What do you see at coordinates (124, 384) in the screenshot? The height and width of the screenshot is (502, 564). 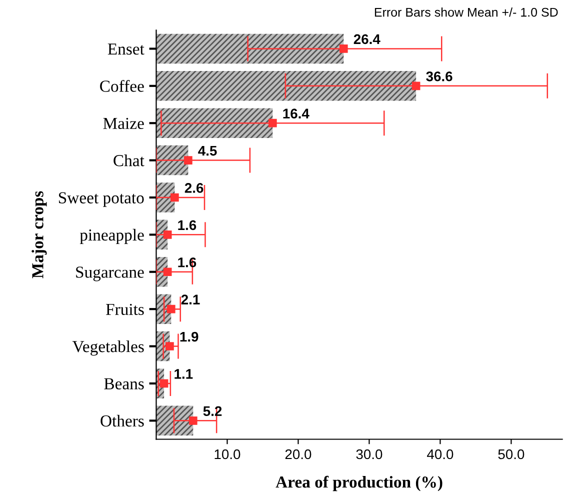 I see `y-tick-label: Beans` at bounding box center [124, 384].